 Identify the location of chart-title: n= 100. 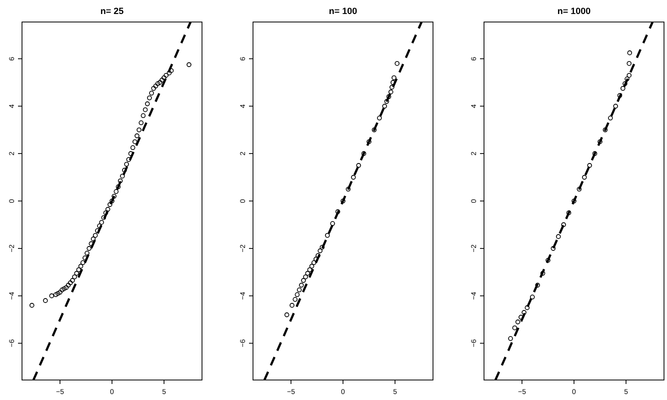
(343, 11).